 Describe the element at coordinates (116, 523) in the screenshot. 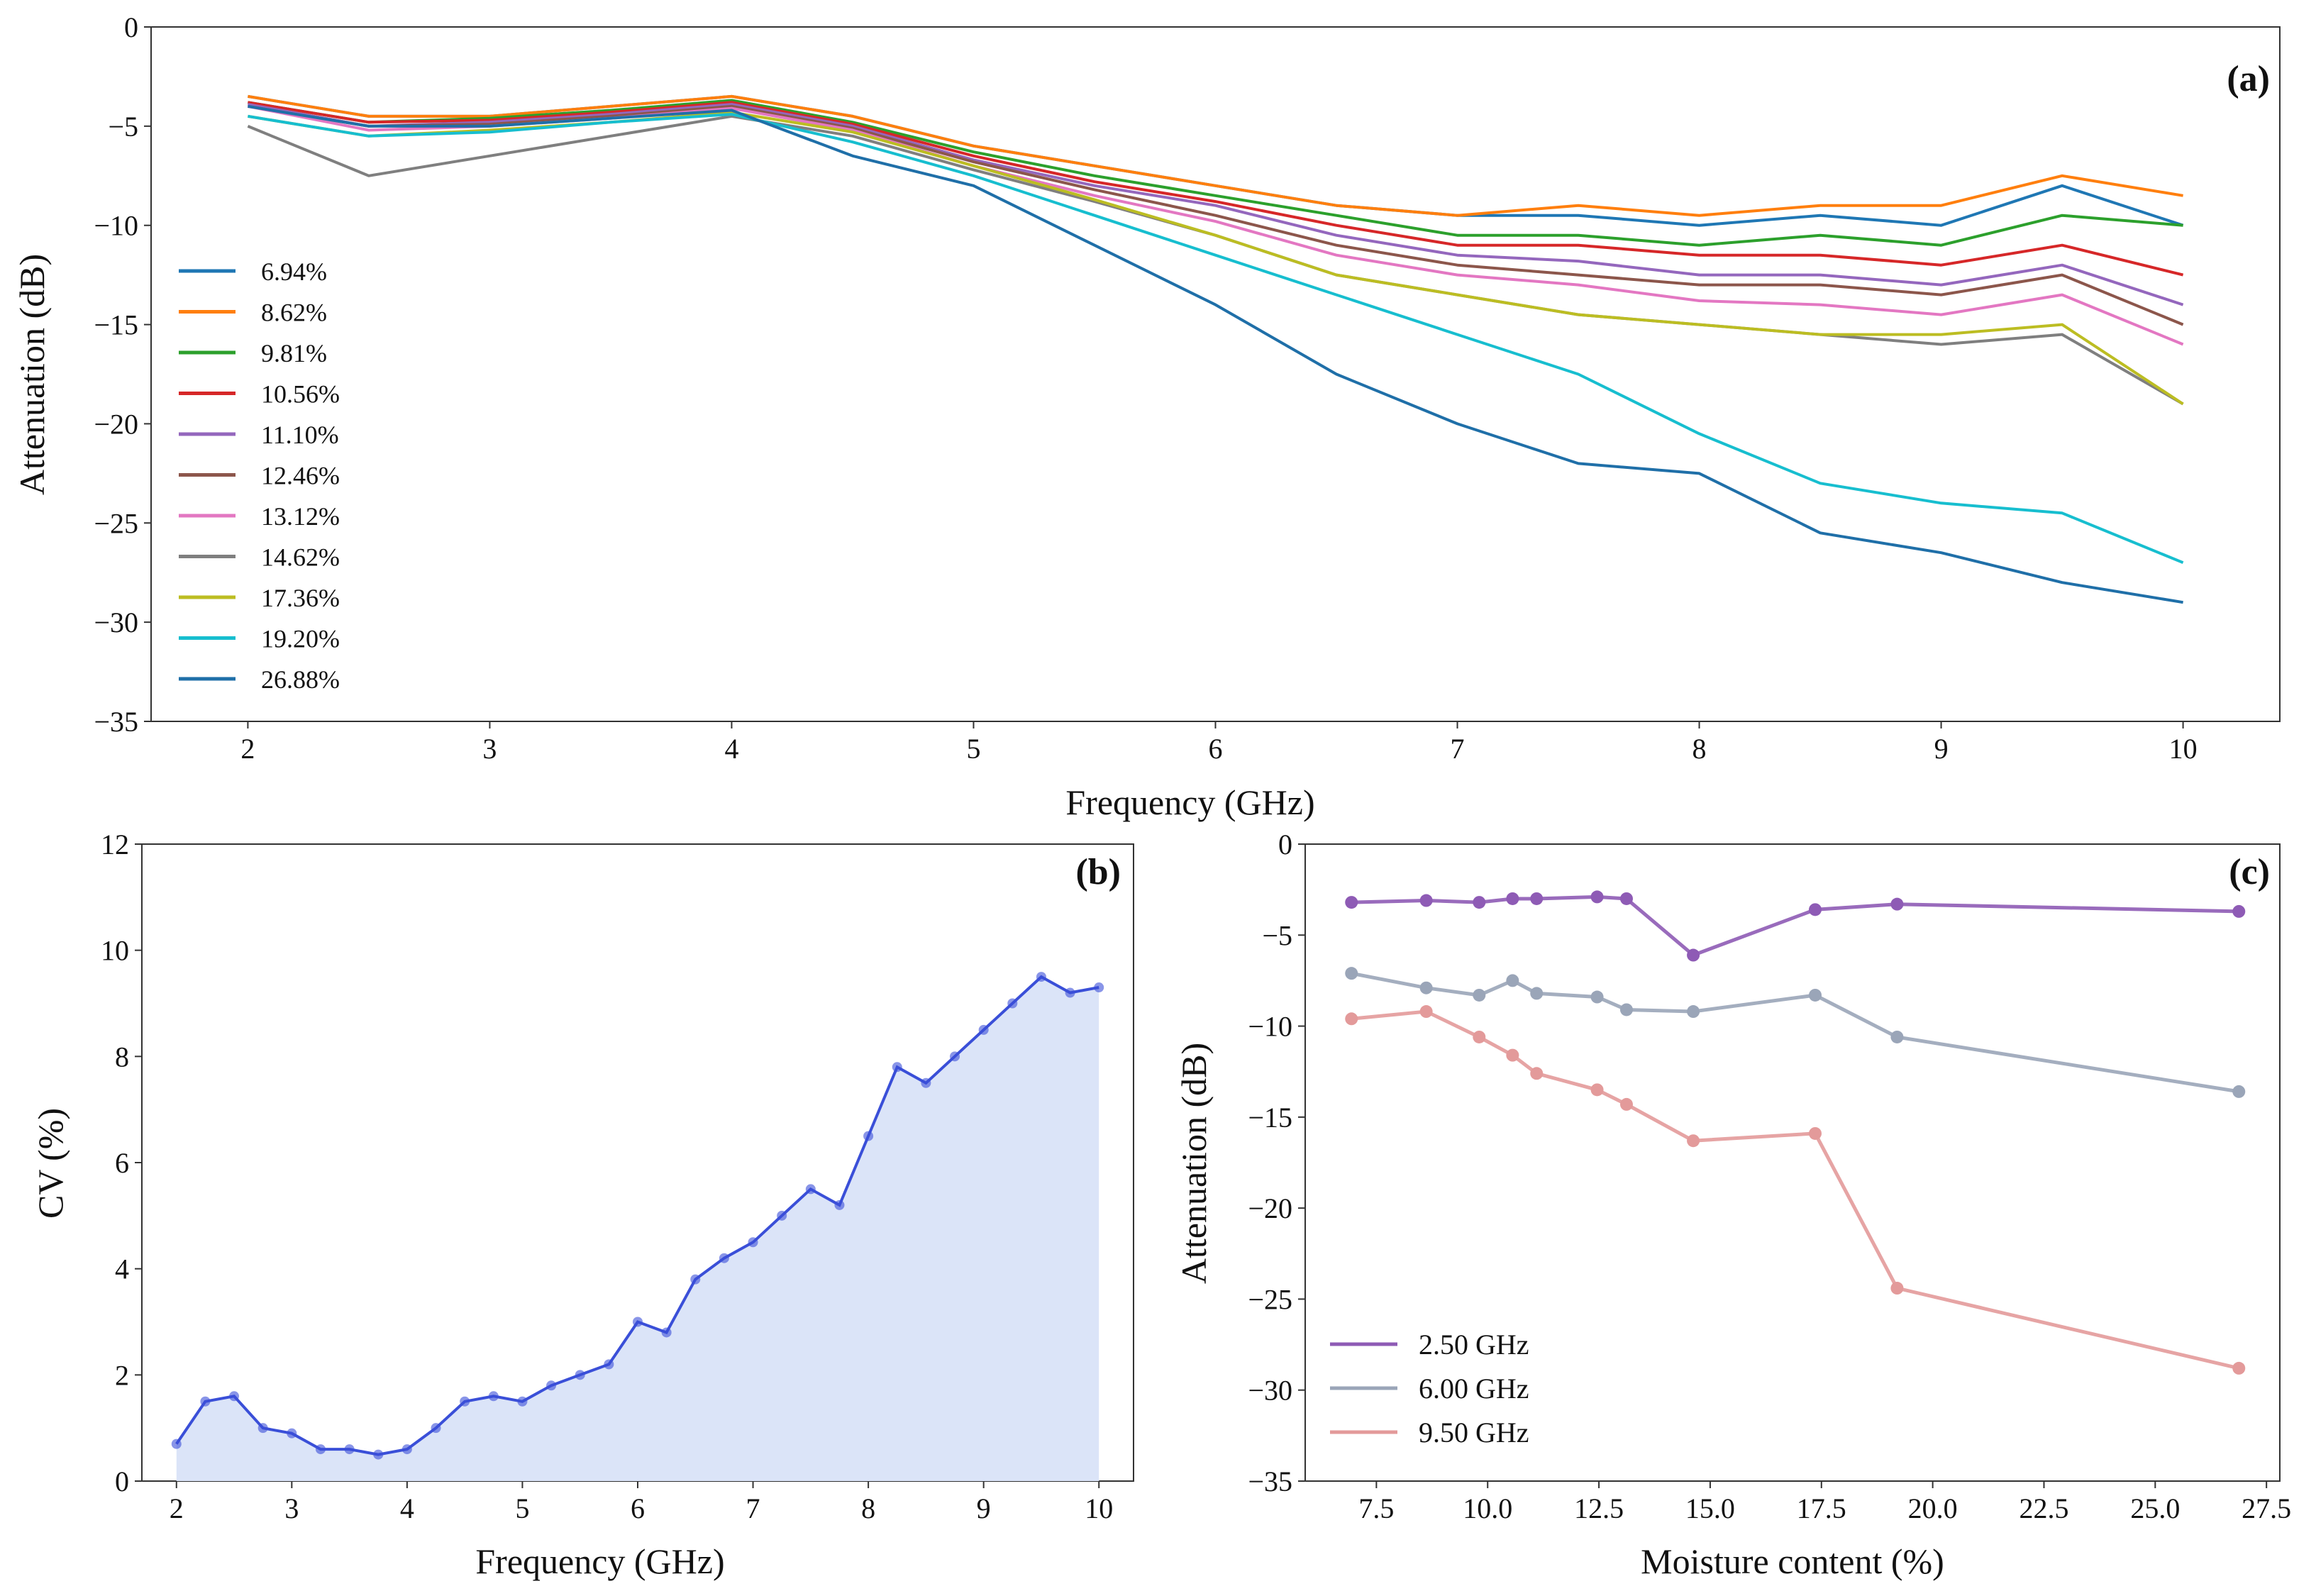

I see `a-y-tick-label: −25` at that location.